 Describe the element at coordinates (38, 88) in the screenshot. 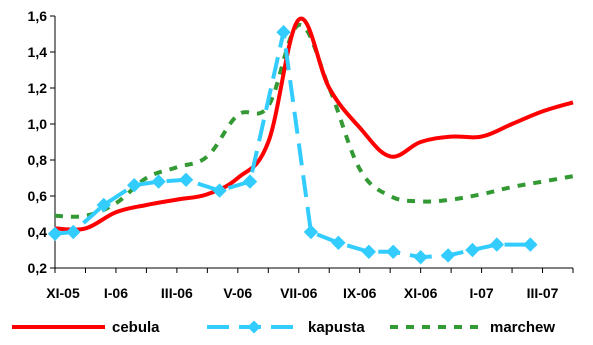

I see `y-tick-label: 1,2` at that location.